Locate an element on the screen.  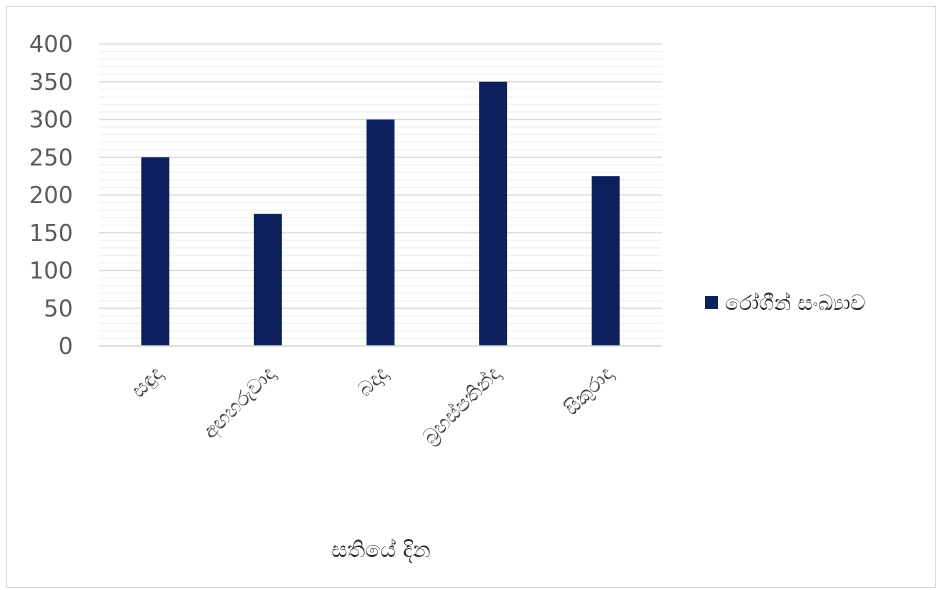
y-tick-label: 250 is located at coordinates (51, 158).